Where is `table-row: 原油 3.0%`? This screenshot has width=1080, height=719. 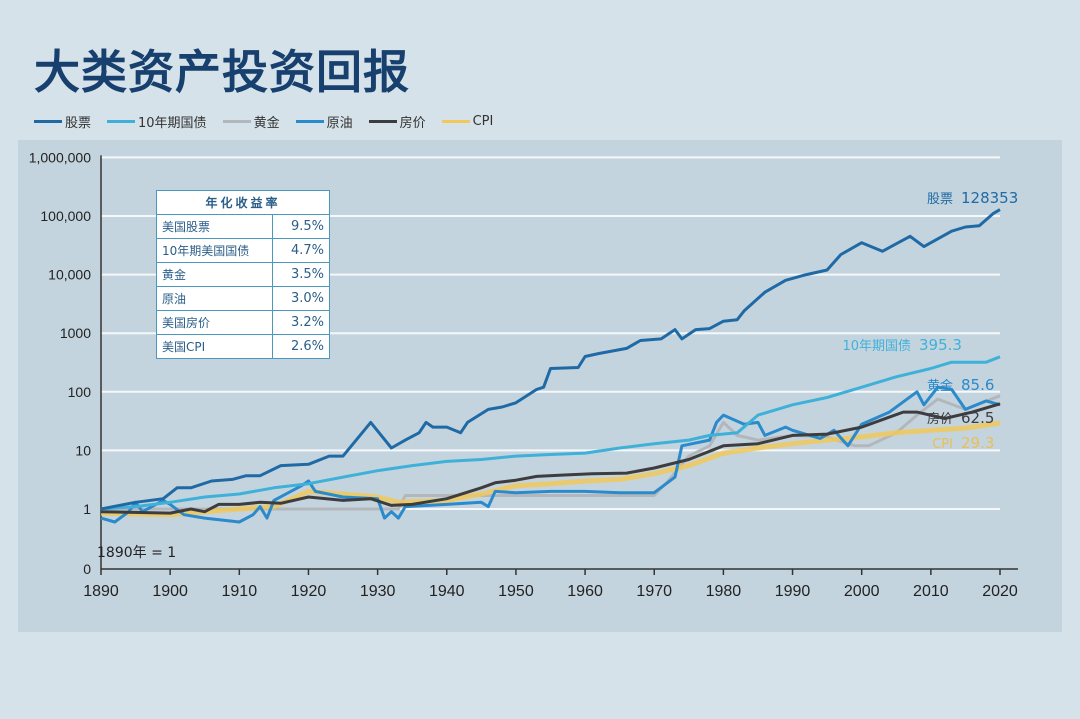
table-row: 原油 3.0% is located at coordinates (243, 298).